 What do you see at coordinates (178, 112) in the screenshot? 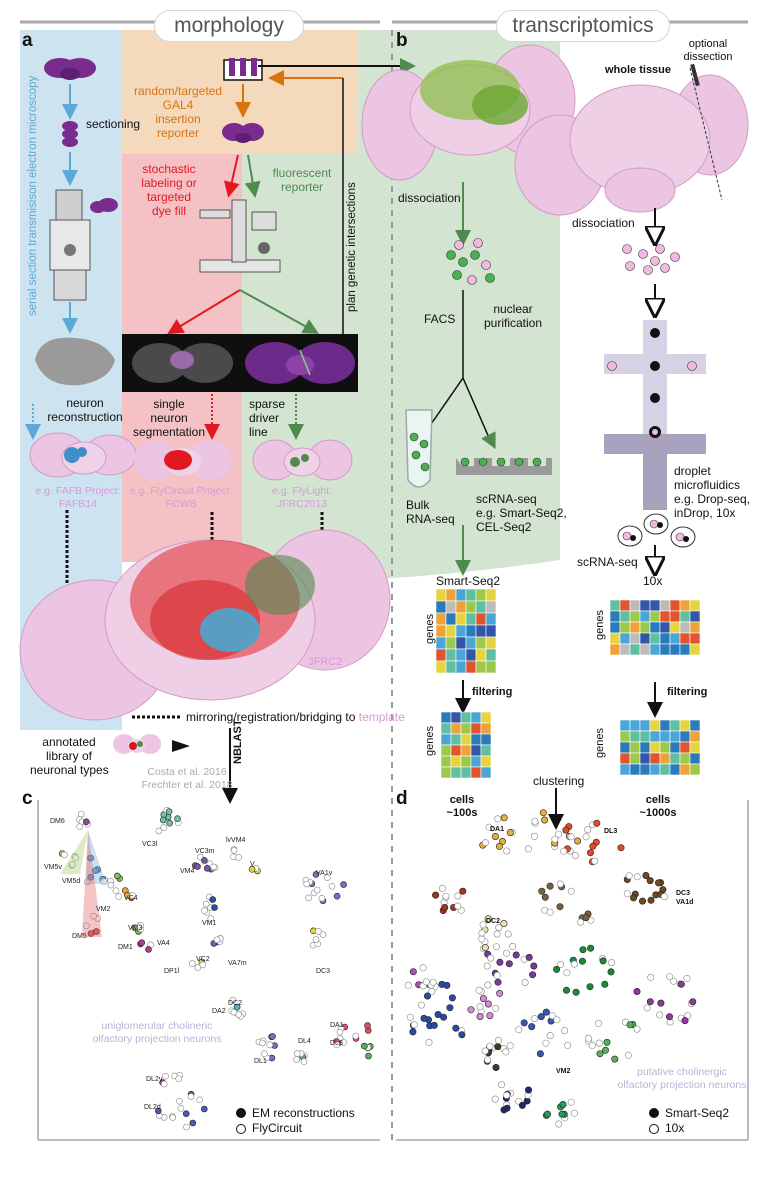
I see `gal4-label: random/targeted GAL4 insertion reporter` at bounding box center [178, 112].